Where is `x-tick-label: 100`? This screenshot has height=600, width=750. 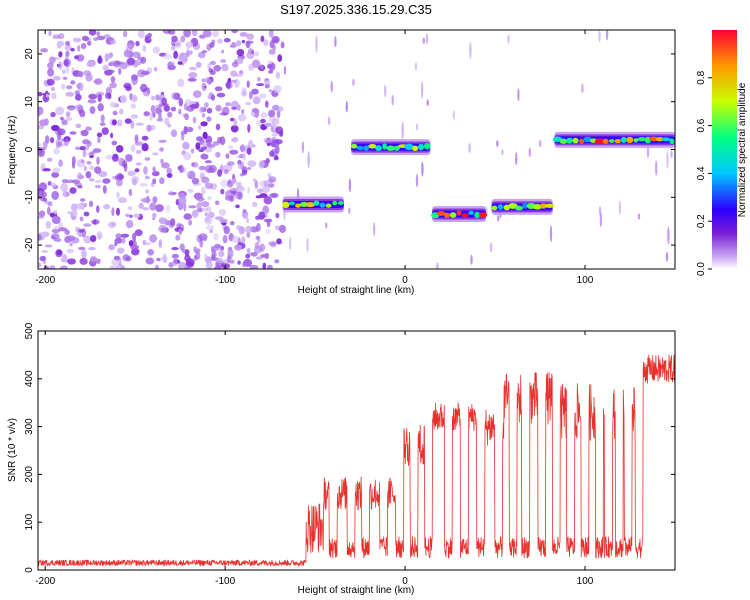 x-tick-label: 100 is located at coordinates (585, 280).